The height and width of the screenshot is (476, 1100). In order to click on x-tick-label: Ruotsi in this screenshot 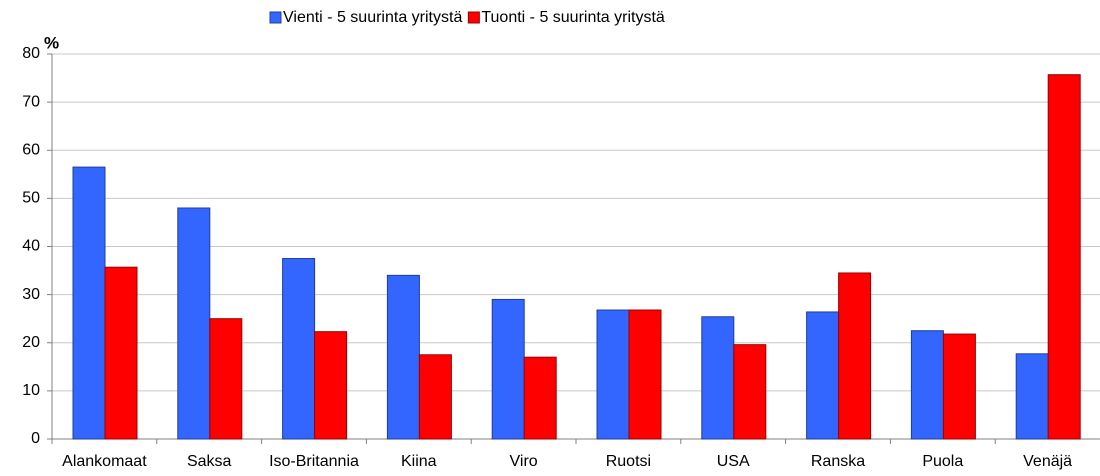, I will do `click(628, 461)`.